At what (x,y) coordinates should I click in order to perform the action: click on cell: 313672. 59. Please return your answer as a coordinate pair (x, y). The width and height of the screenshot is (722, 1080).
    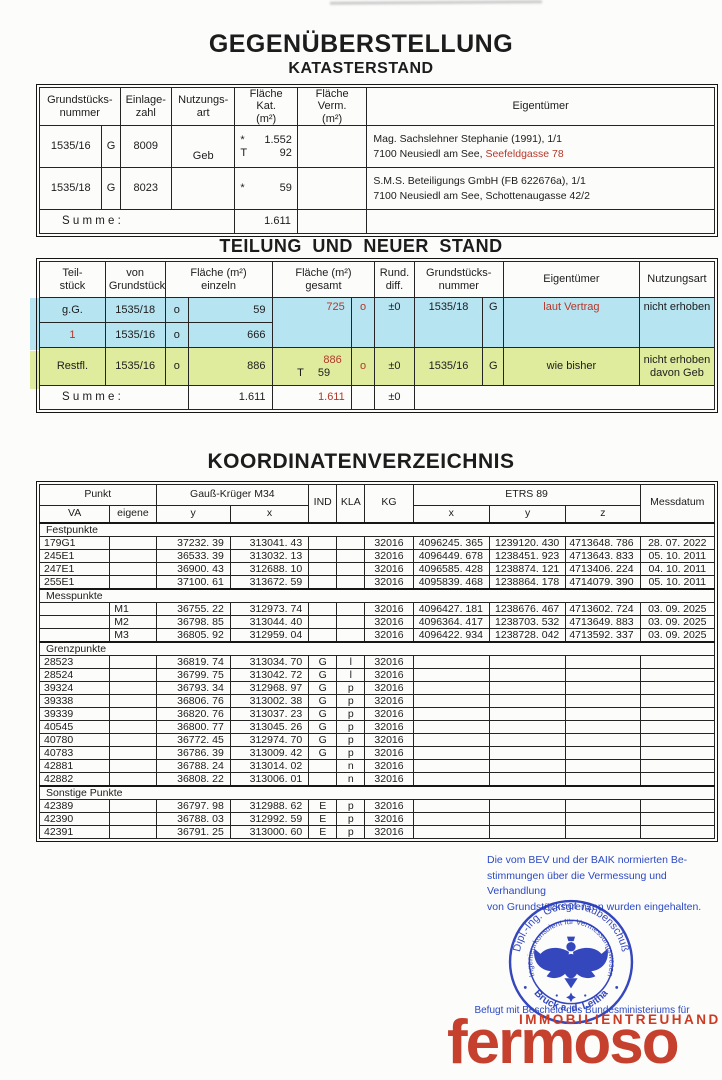
    Looking at the image, I should click on (269, 581).